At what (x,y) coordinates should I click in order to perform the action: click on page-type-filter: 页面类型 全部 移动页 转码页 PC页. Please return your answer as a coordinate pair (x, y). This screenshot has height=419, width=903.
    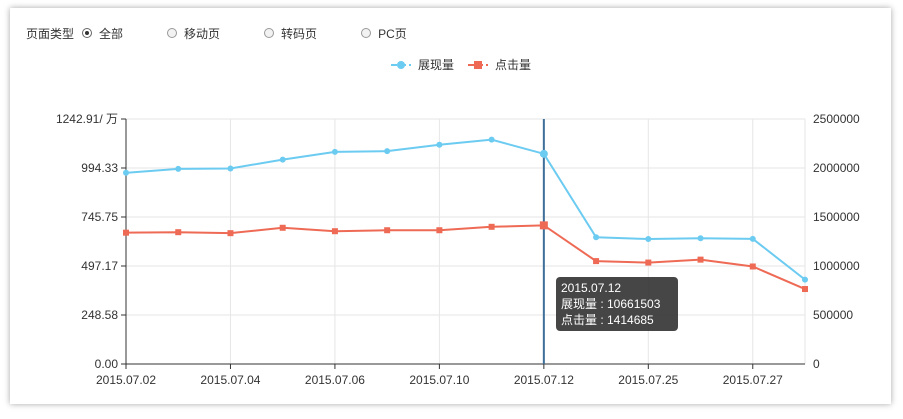
    Looking at the image, I should click on (238, 33).